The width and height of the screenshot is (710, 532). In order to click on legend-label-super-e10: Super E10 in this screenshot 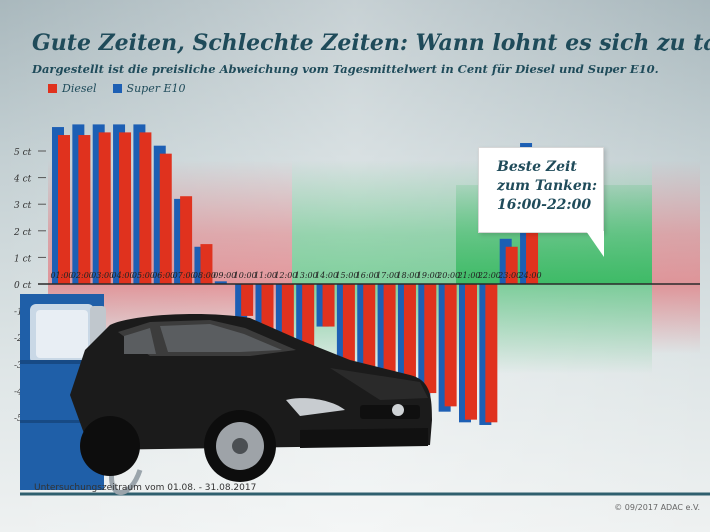, I will do `click(156, 88)`.